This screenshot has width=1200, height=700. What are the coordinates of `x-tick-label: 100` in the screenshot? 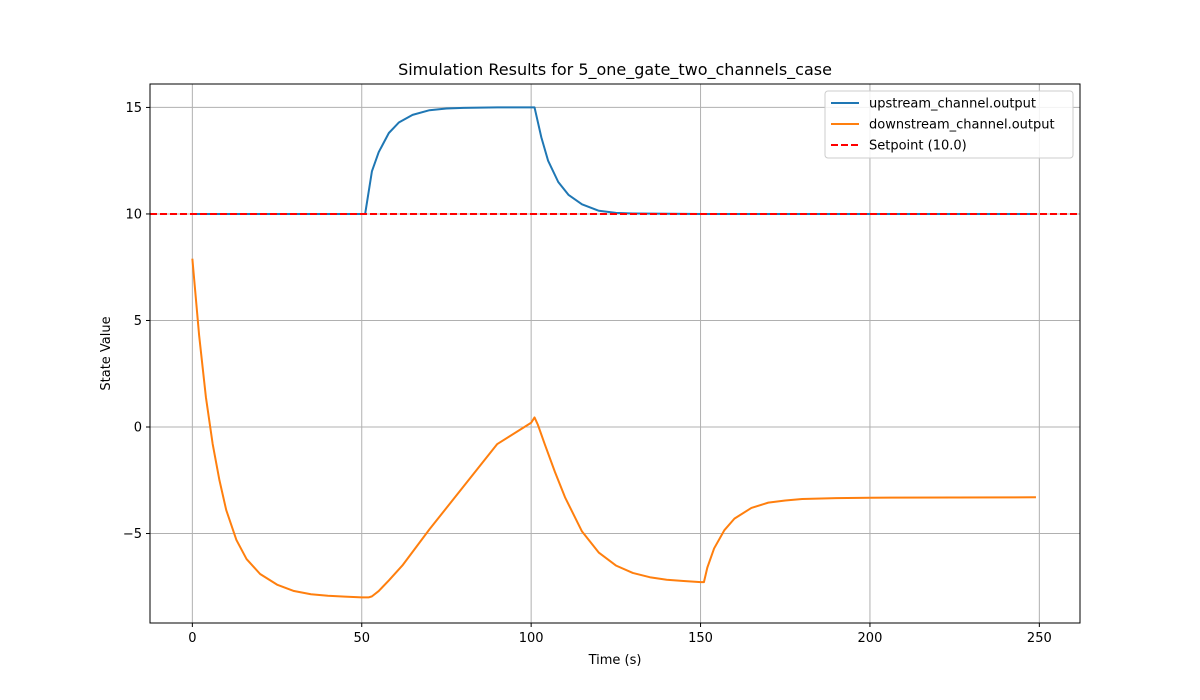 It's located at (531, 638).